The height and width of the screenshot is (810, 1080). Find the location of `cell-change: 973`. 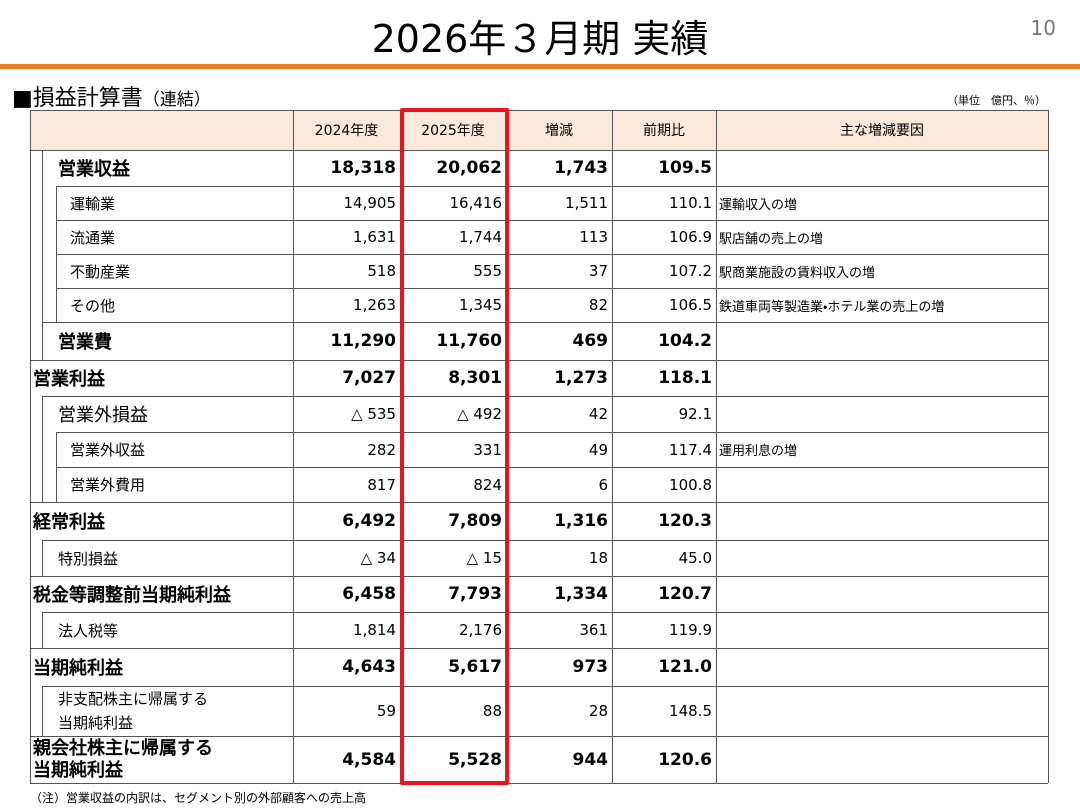

cell-change: 973 is located at coordinates (590, 667).